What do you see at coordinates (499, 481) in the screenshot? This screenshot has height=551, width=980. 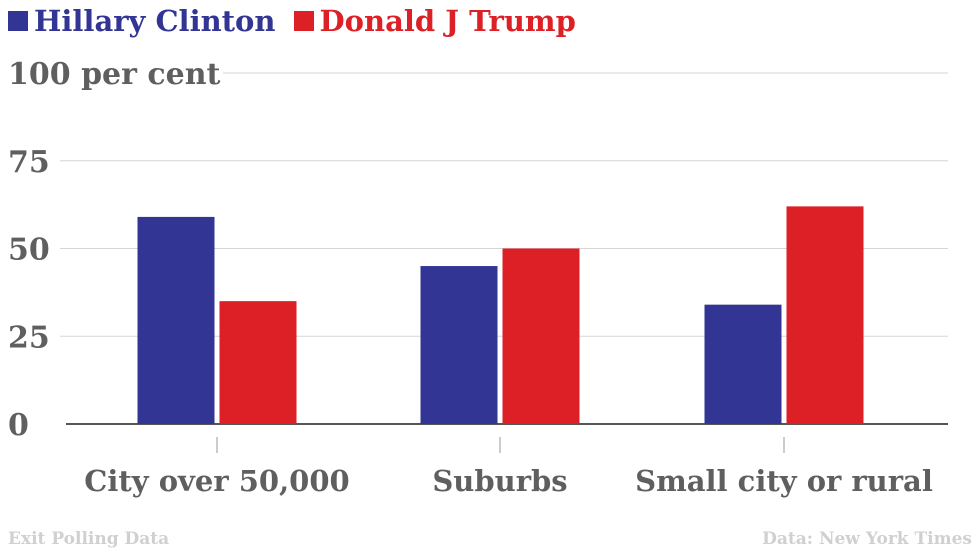 I see `x-tick-label: Suburbs` at bounding box center [499, 481].